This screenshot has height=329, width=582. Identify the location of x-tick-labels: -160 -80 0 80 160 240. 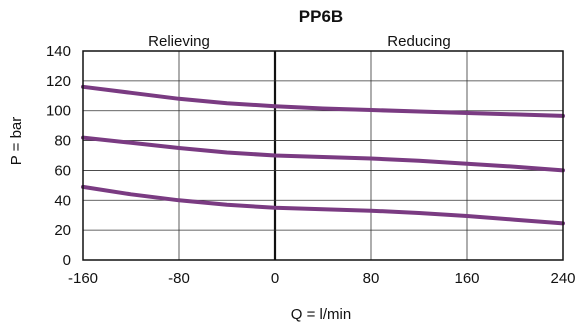
(322, 278).